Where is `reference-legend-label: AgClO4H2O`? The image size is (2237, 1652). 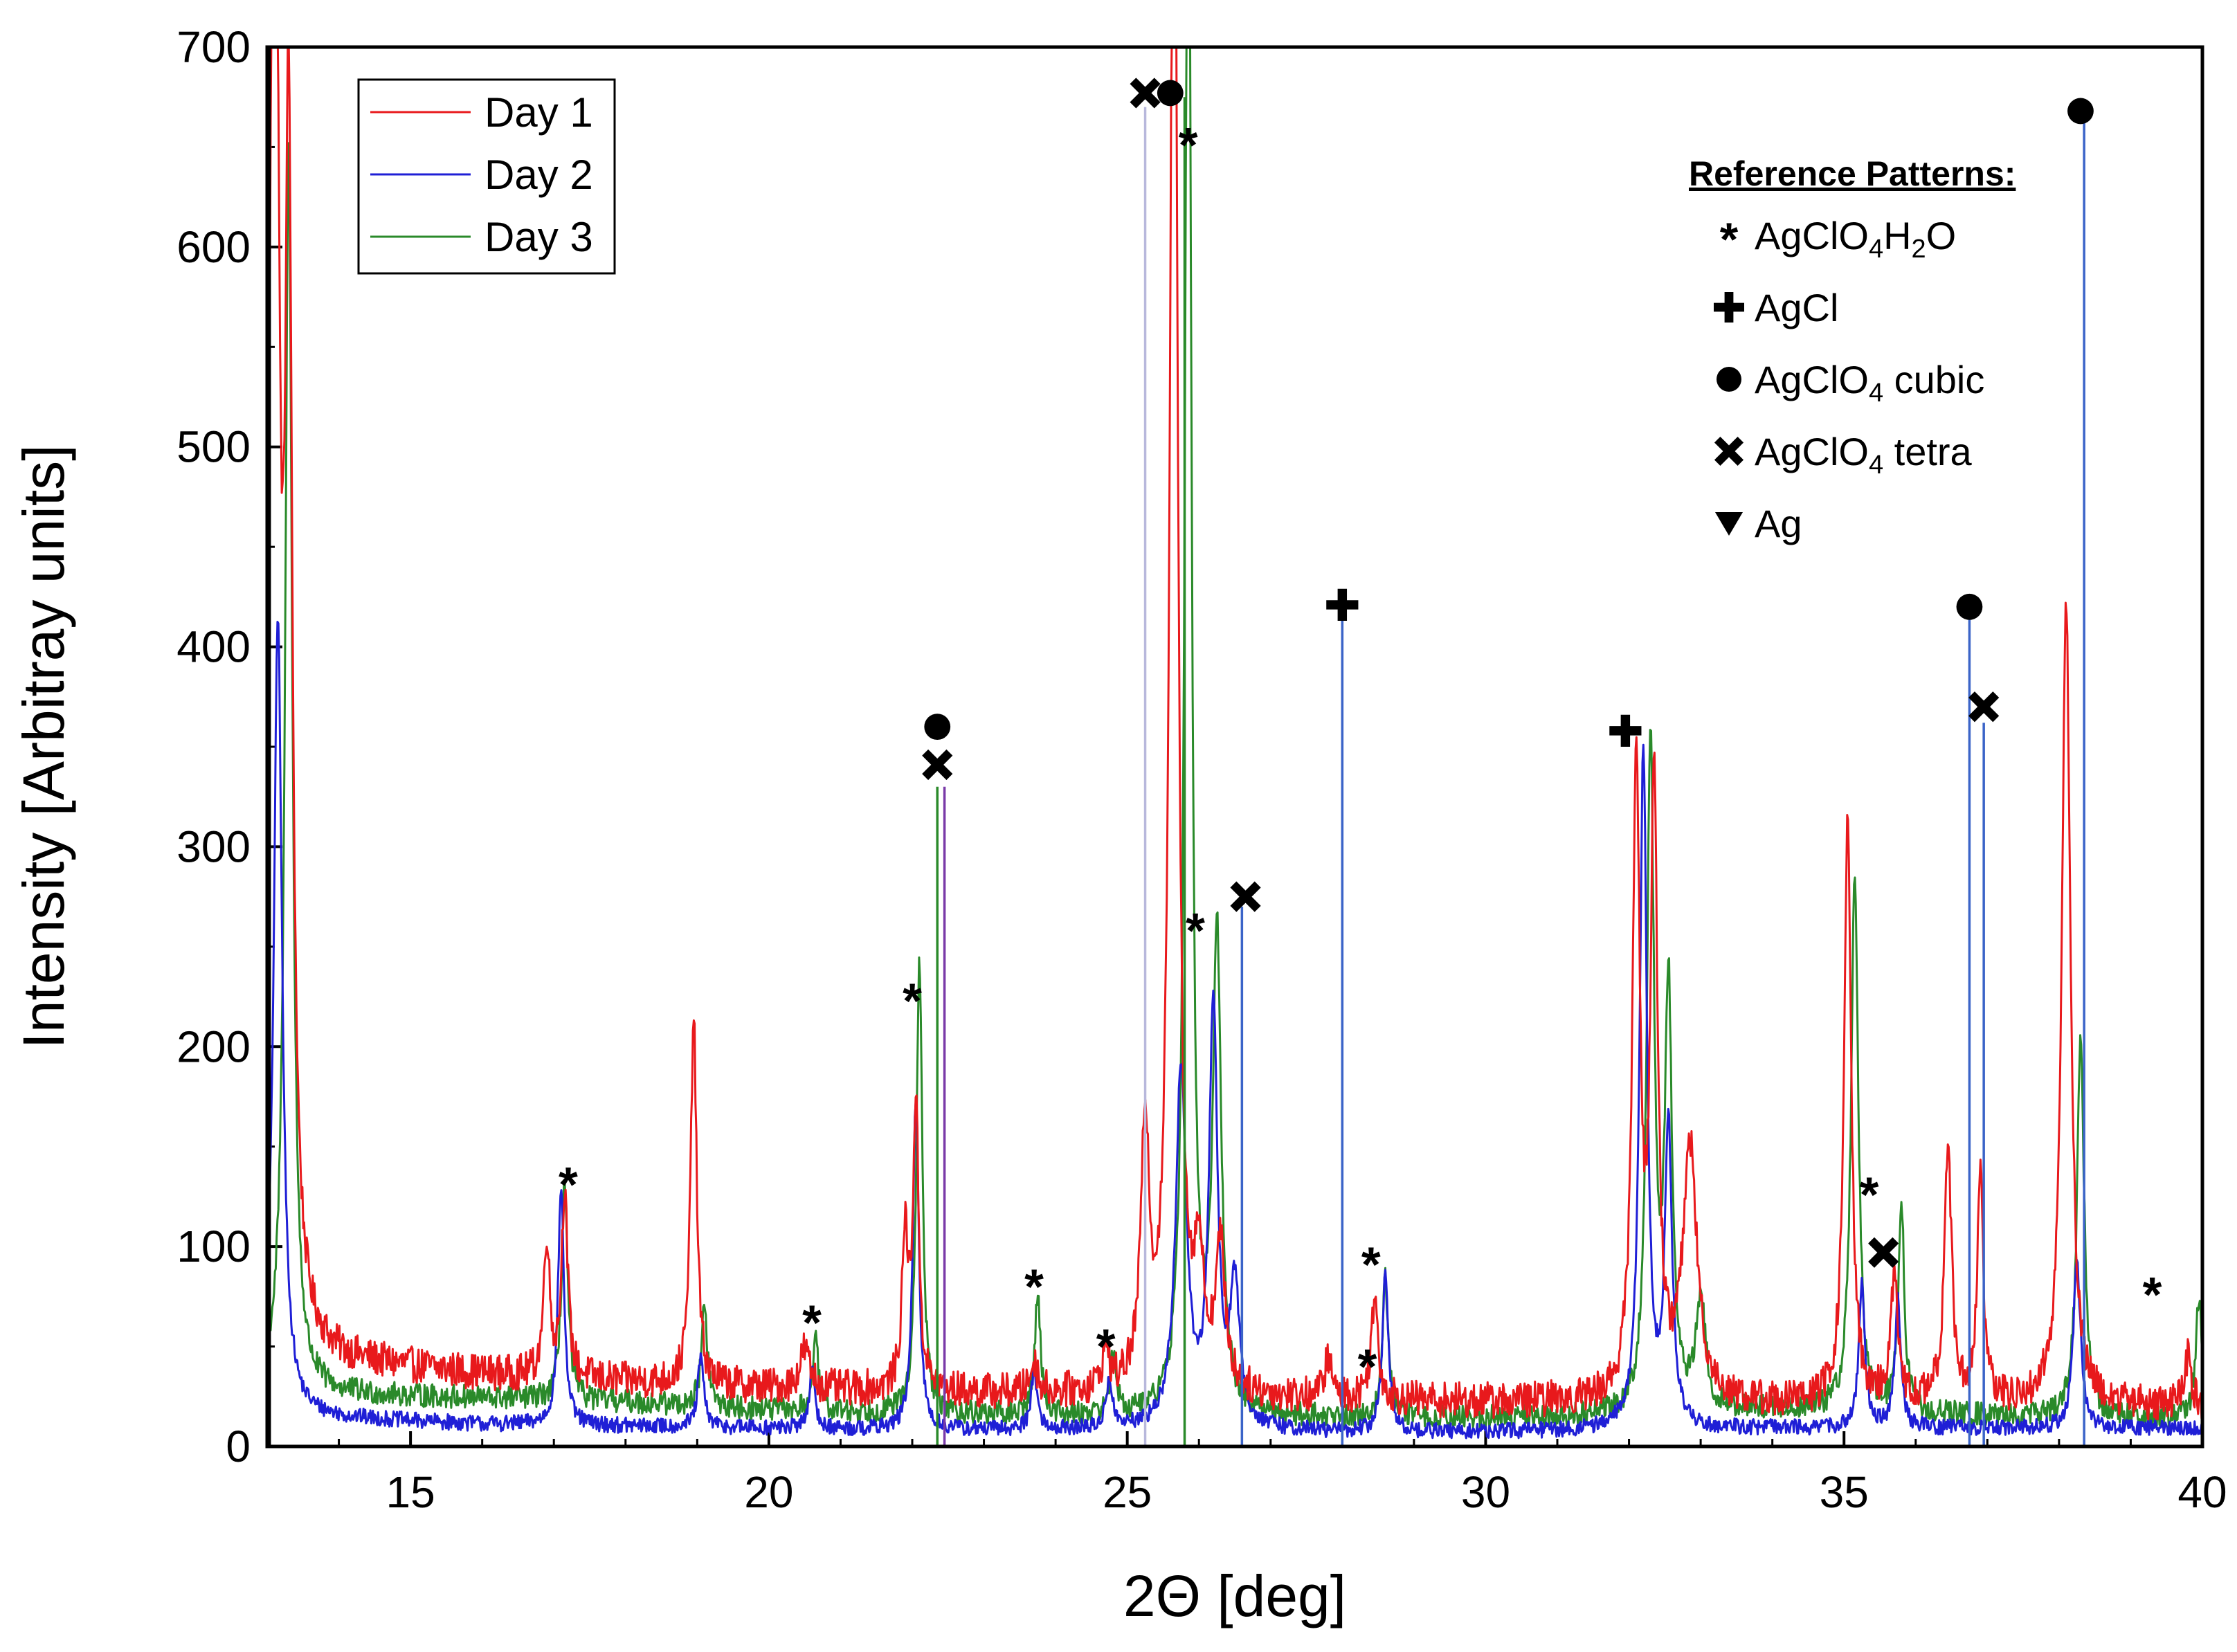
reference-legend-label: AgClO4H2O is located at coordinates (1855, 239).